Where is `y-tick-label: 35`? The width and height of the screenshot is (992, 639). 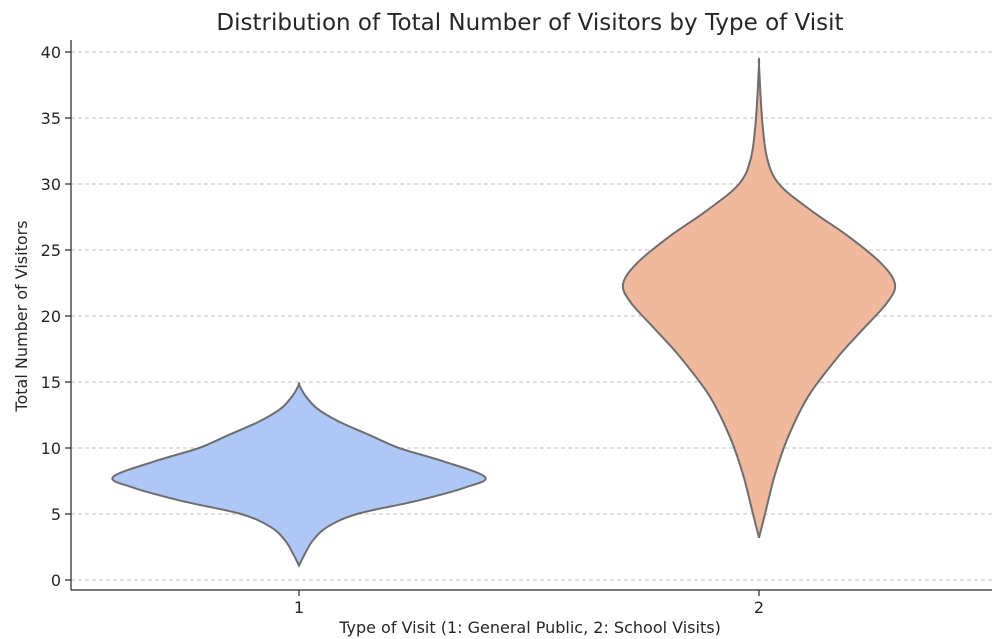 y-tick-label: 35 is located at coordinates (51, 118).